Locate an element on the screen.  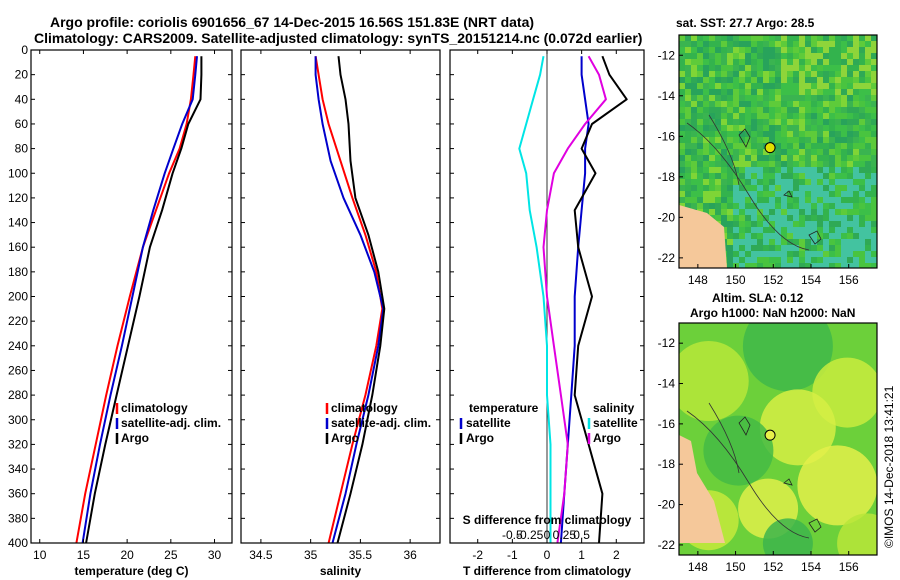
x-tick-label: 34.5 is located at coordinates (261, 555).